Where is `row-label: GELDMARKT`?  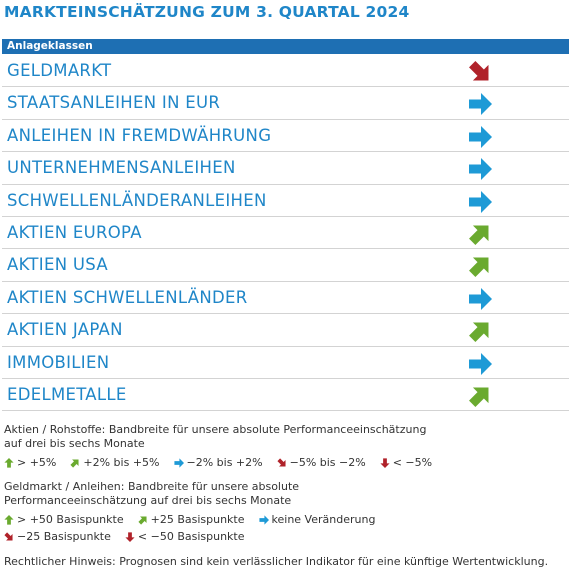
row-label: GELDMARKT is located at coordinates (59, 70).